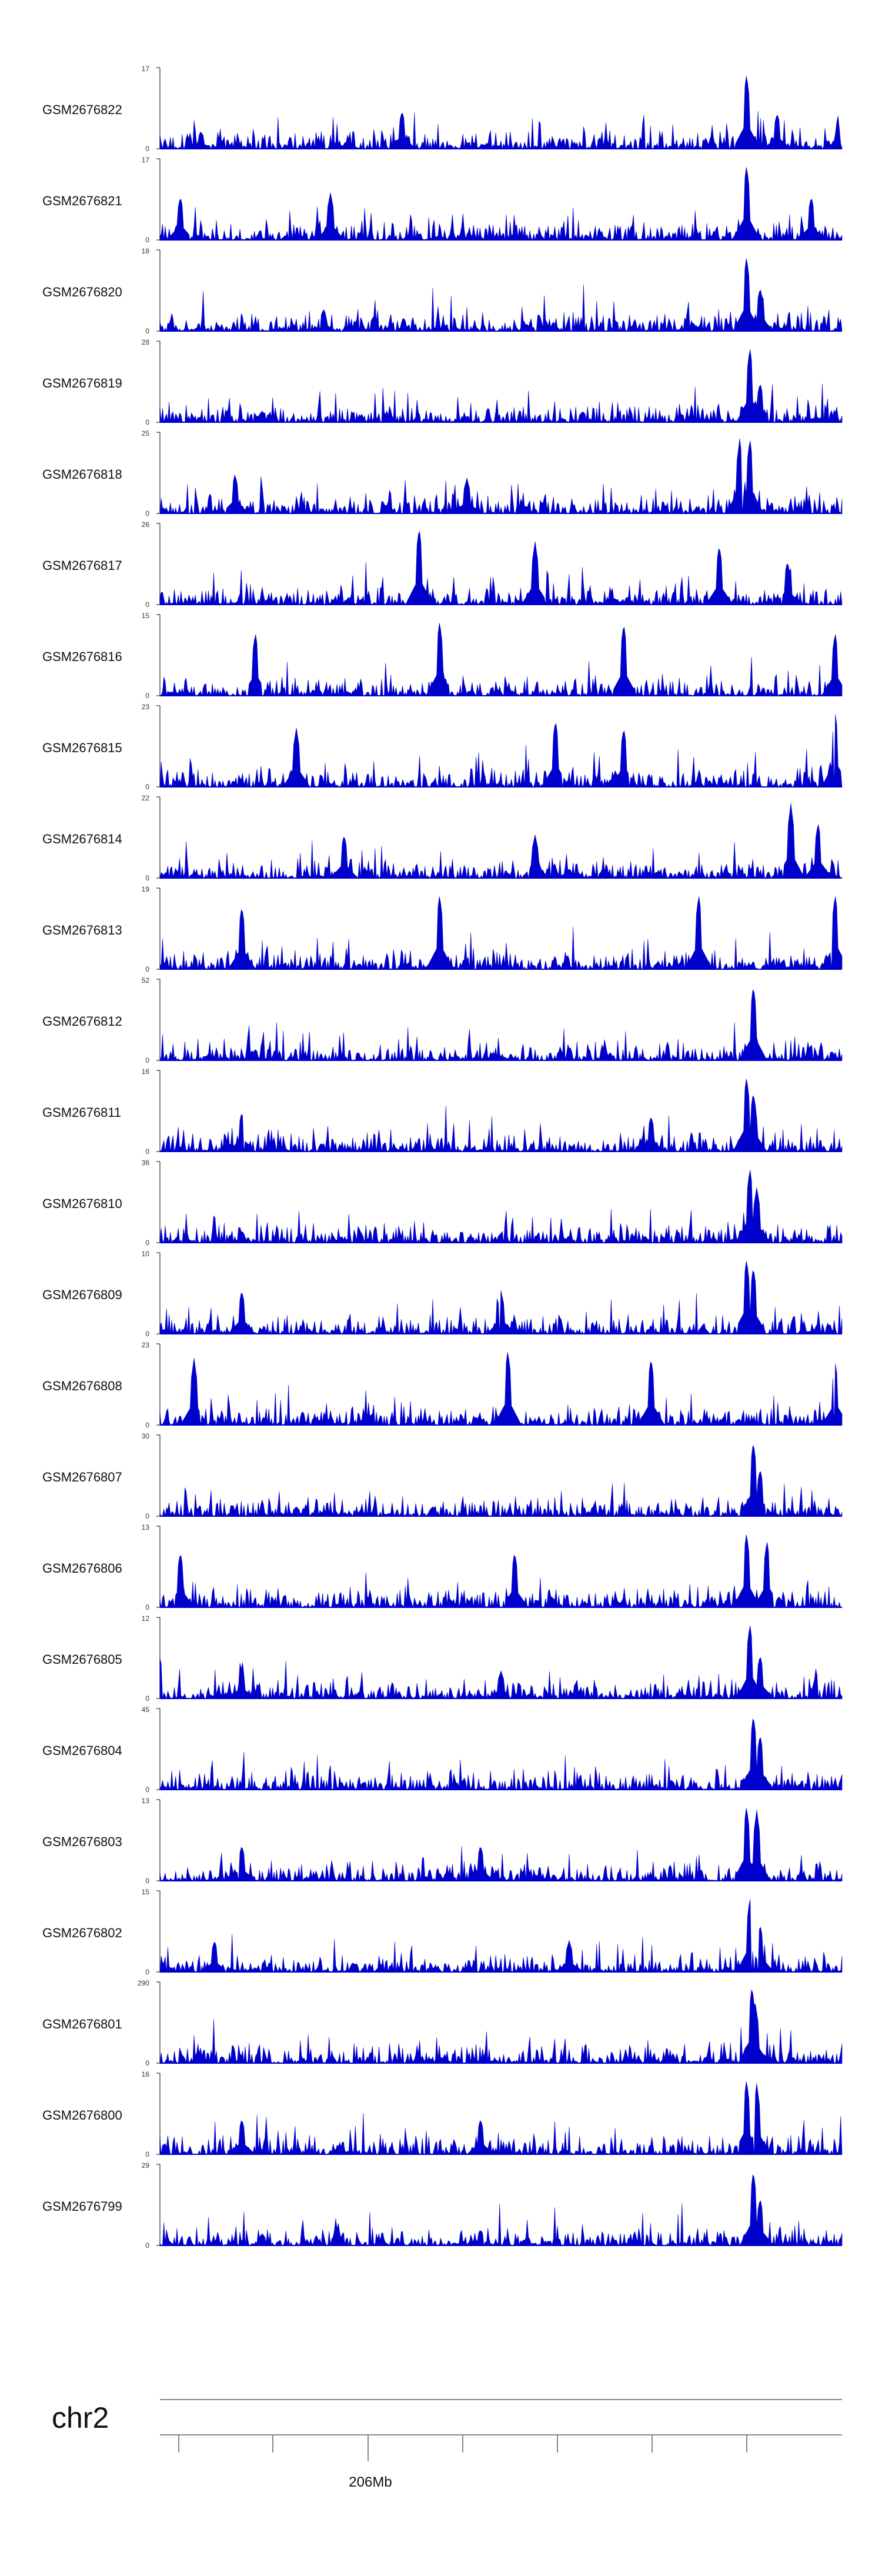 The width and height of the screenshot is (882, 2576). What do you see at coordinates (82, 839) in the screenshot?
I see `track-label: GSM2676814` at bounding box center [82, 839].